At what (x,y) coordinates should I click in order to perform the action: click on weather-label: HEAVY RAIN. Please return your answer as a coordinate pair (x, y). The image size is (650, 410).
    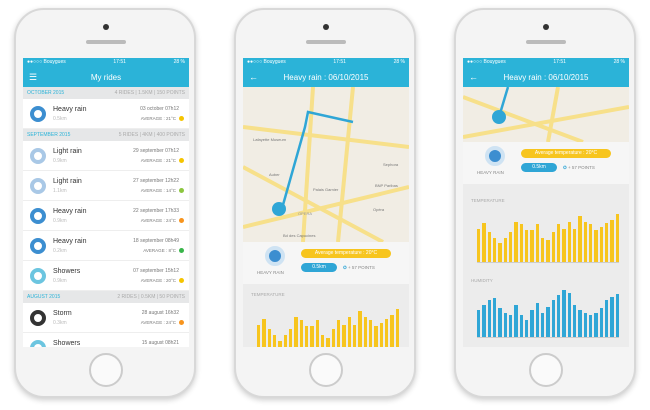
    Looking at the image, I should click on (270, 272).